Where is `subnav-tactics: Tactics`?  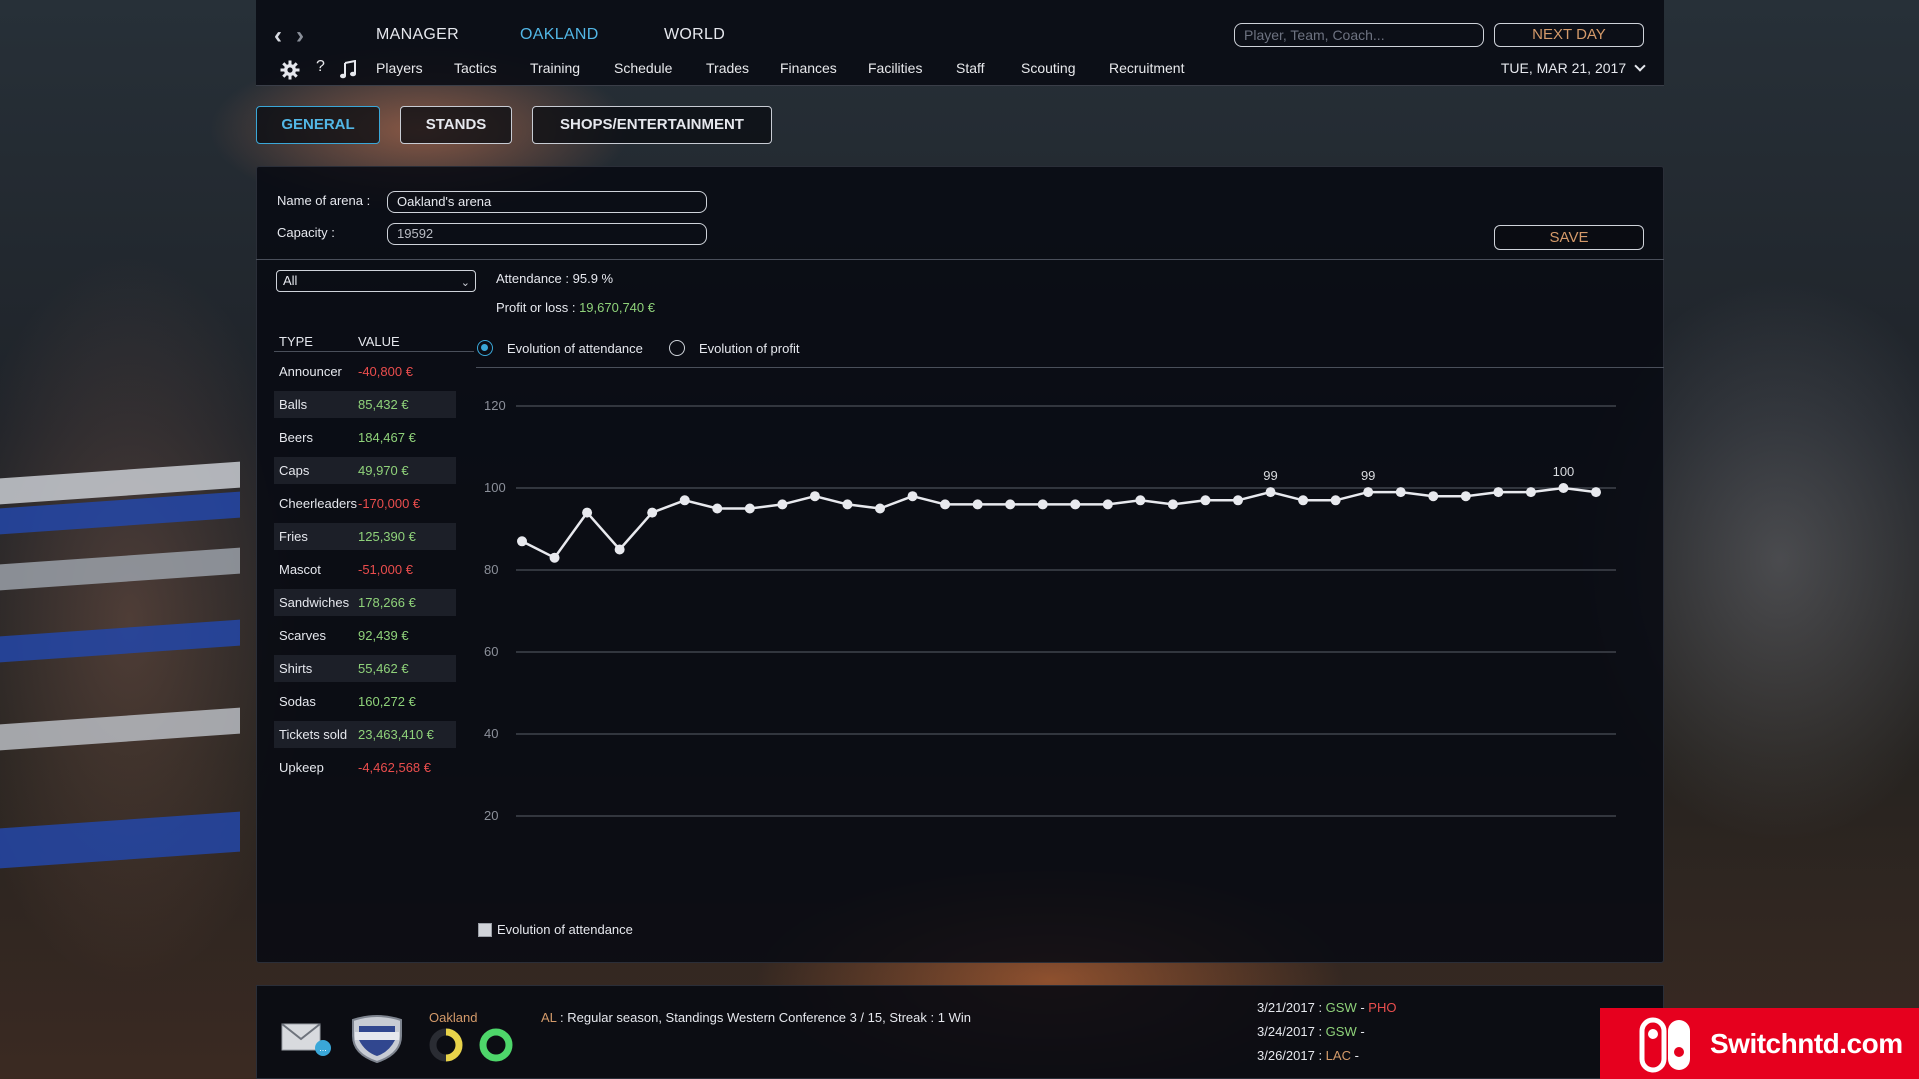
subnav-tactics: Tactics is located at coordinates (475, 68).